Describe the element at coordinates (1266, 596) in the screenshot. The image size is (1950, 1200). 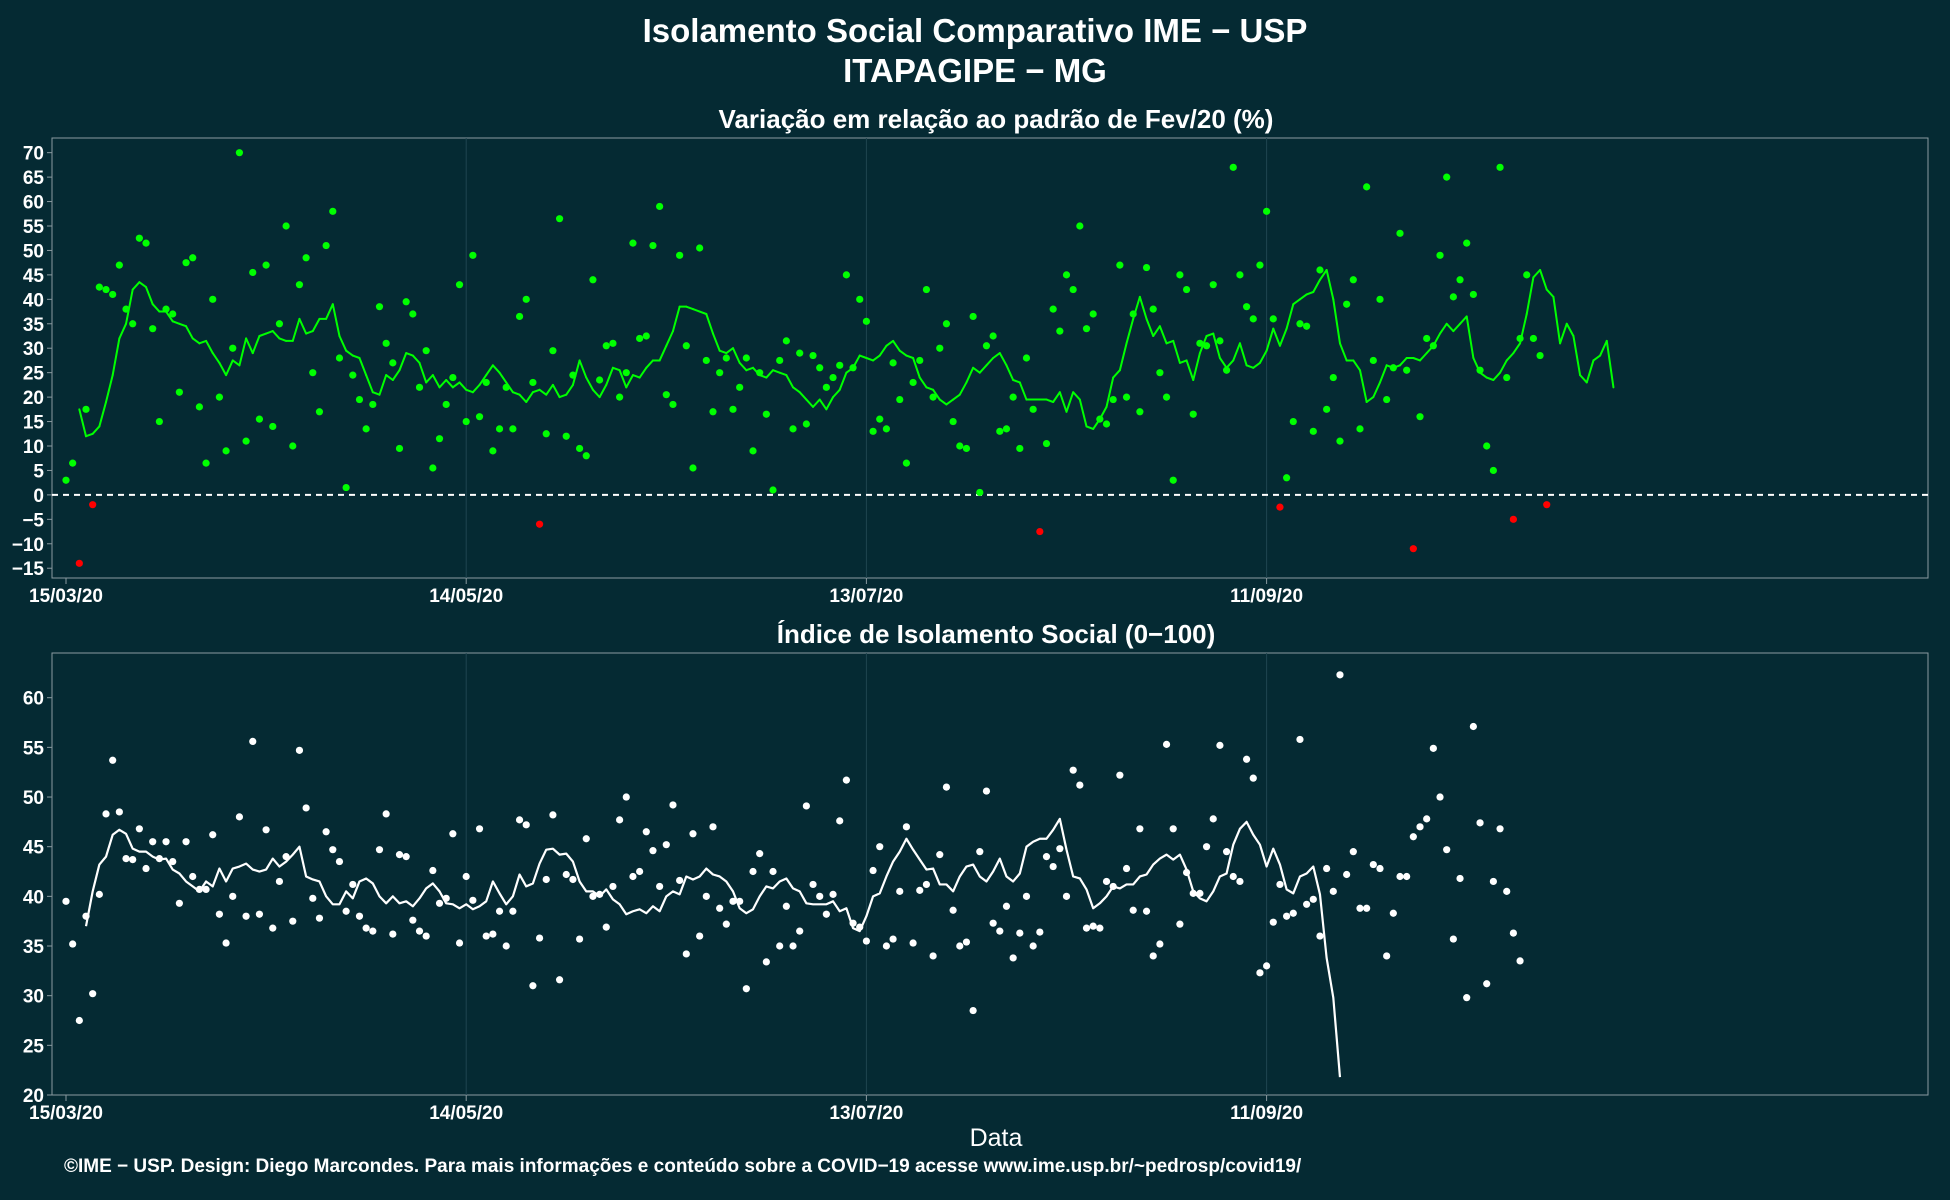
I see `x-tick-label: 11/09/20` at that location.